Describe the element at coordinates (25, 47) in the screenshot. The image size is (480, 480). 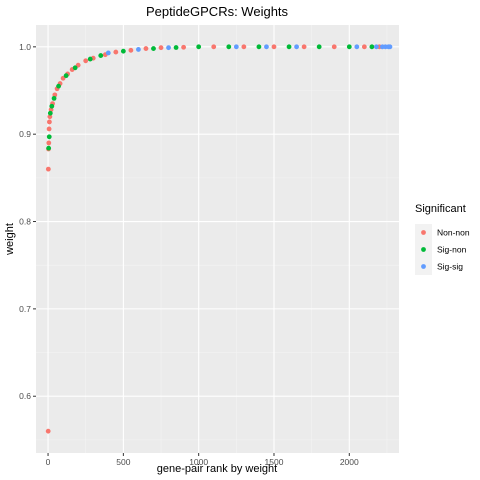
I see `y-tick-label: 1.0` at that location.